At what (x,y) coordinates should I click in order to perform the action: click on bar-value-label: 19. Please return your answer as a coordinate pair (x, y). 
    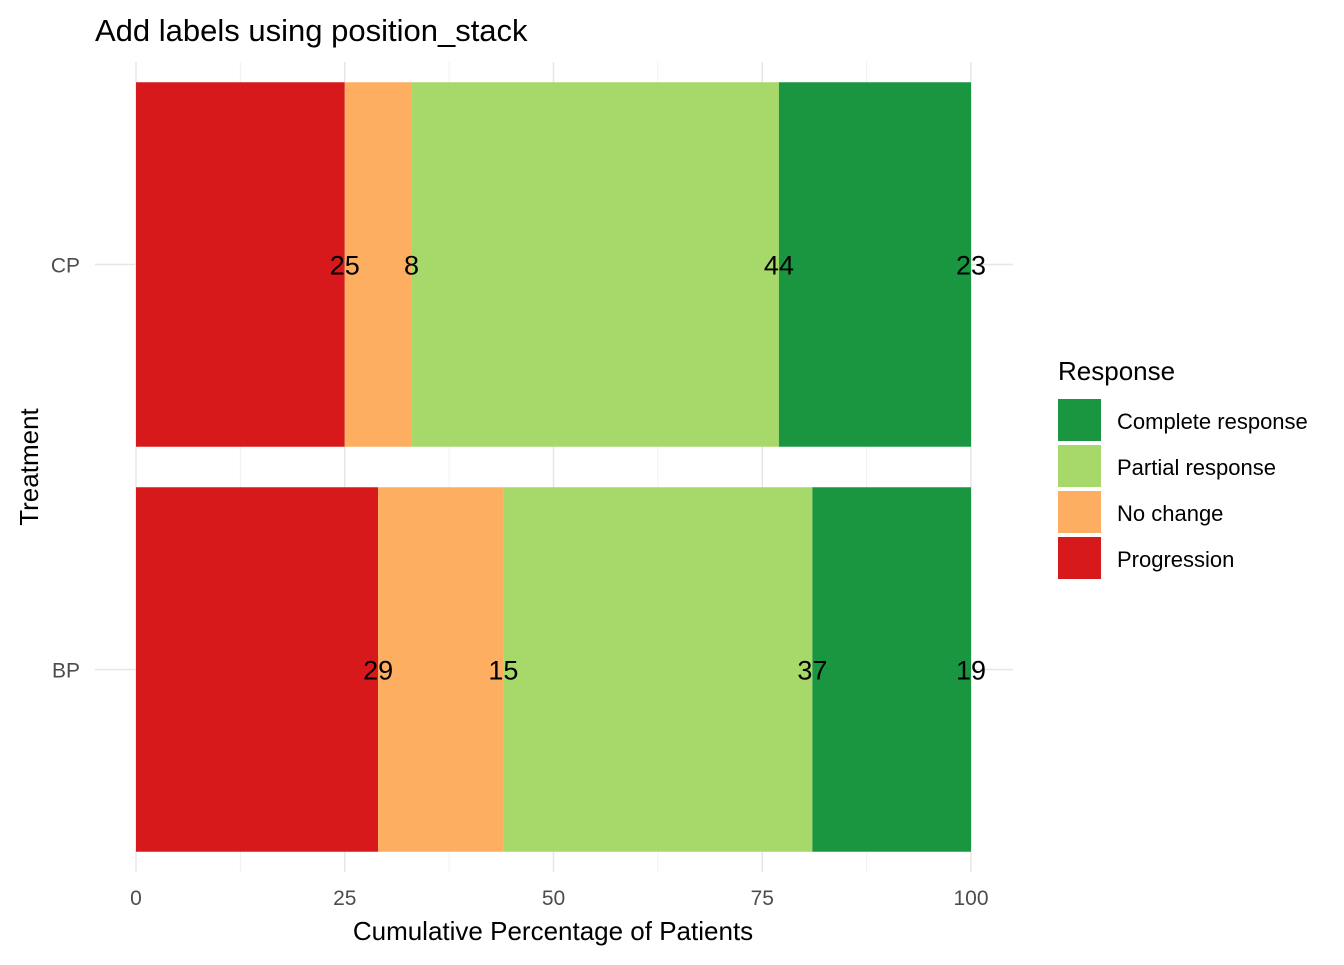
    Looking at the image, I should click on (971, 671).